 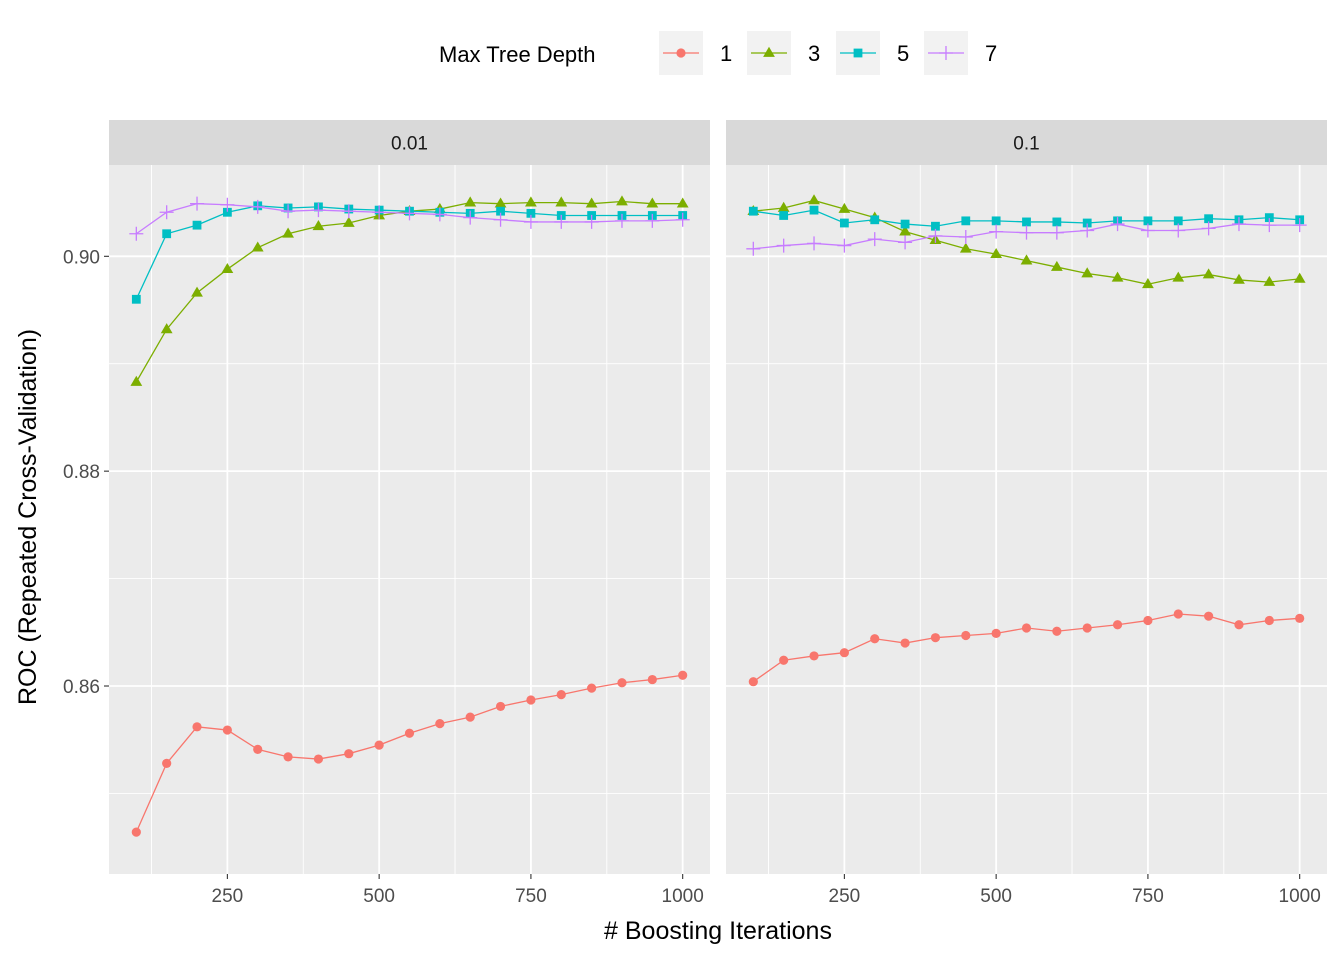 I want to click on y-tick-label: 0.86, so click(x=81, y=687).